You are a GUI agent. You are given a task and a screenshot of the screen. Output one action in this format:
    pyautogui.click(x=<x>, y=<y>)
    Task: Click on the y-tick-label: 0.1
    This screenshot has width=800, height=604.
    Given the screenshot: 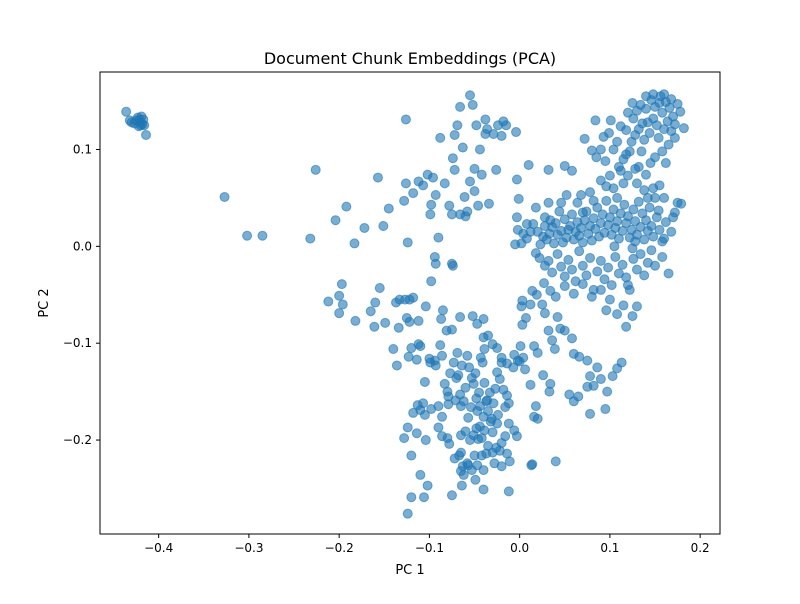 What is the action you would take?
    pyautogui.click(x=82, y=149)
    